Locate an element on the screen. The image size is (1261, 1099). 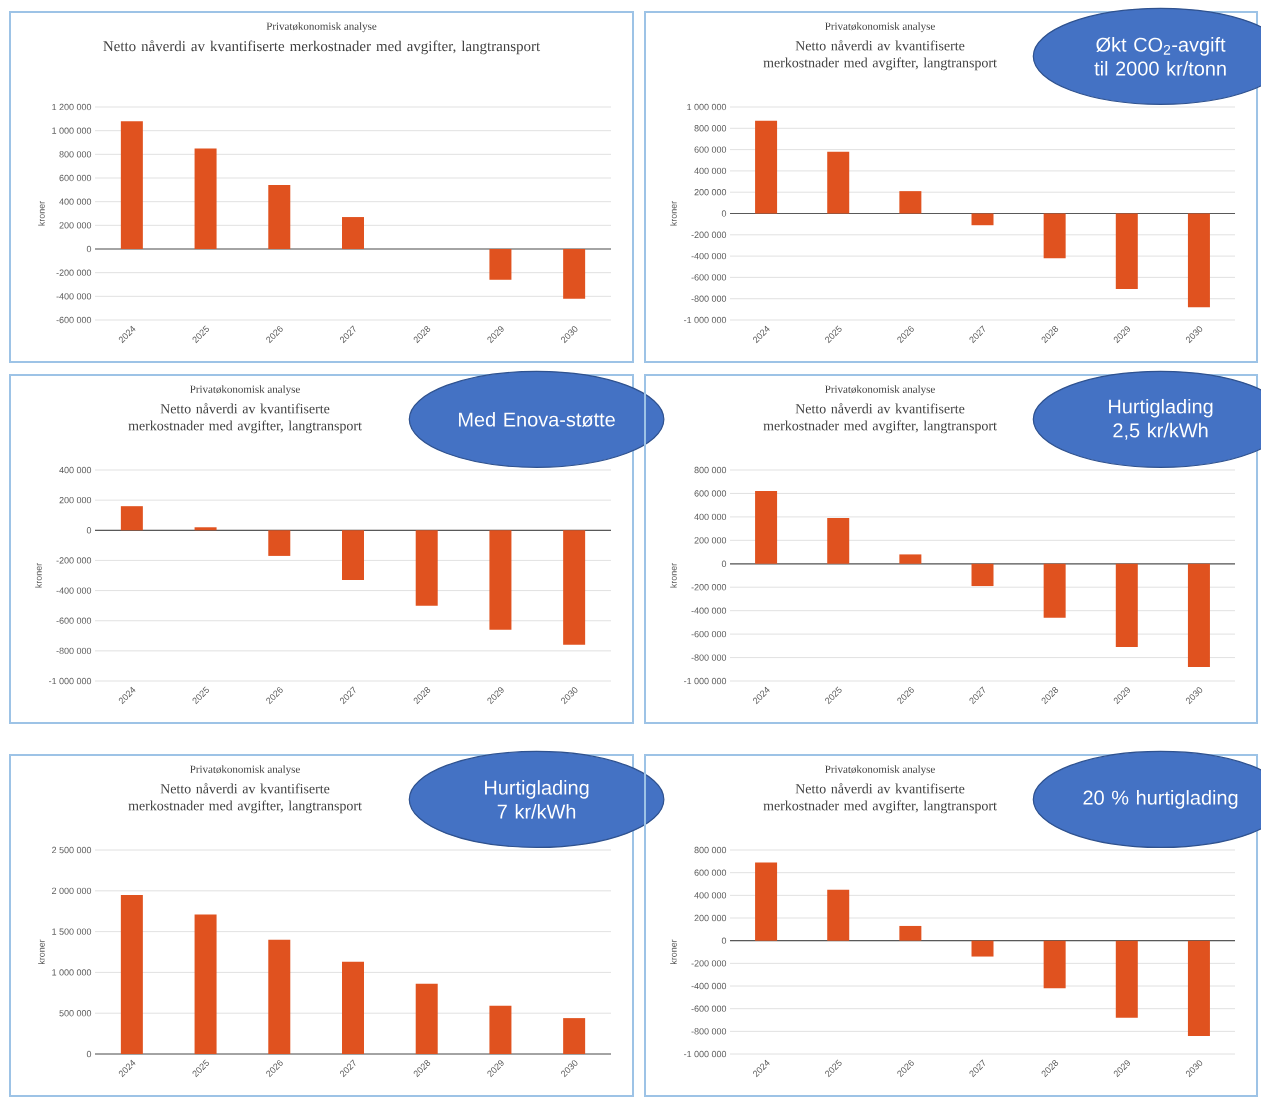
text: Hurtiglading 7 kr/kWh is located at coordinates (537, 799).